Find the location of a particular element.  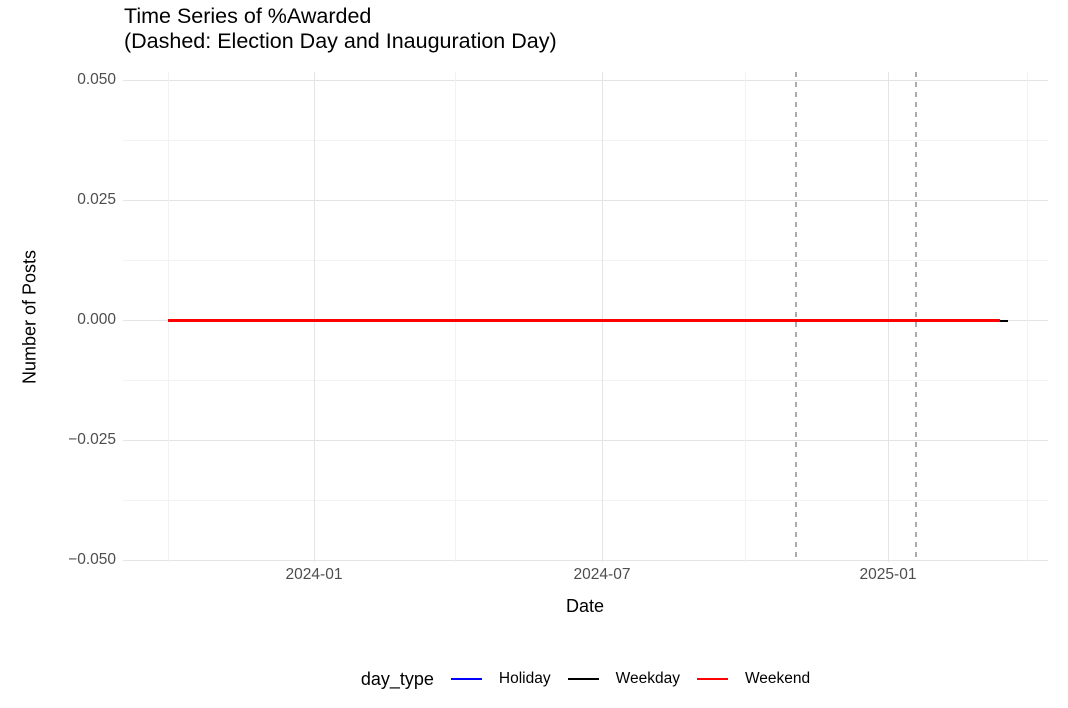

legend-item-weekend: Weekend is located at coordinates (753, 679).